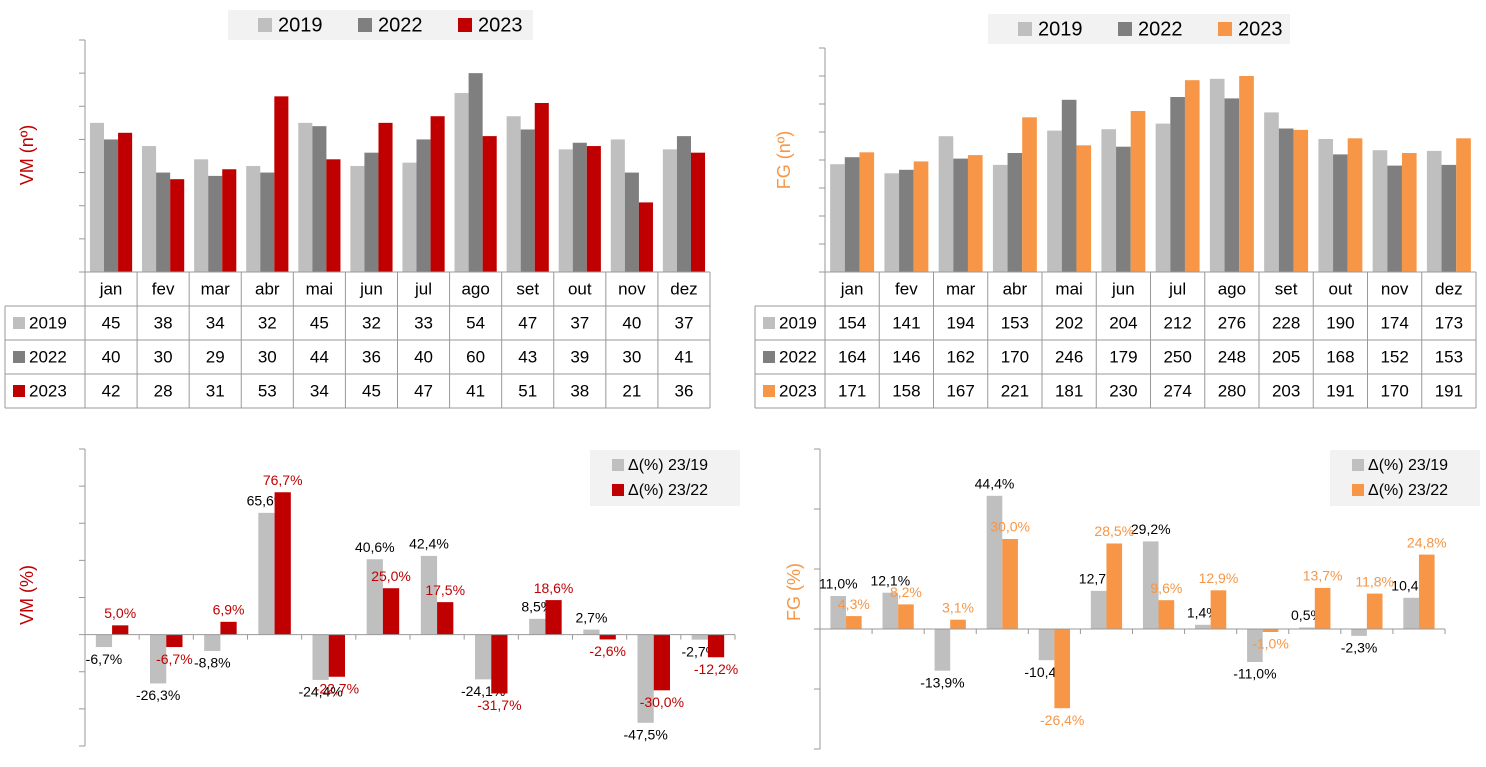 The width and height of the screenshot is (1486, 767). I want to click on table-cell: 21, so click(631, 390).